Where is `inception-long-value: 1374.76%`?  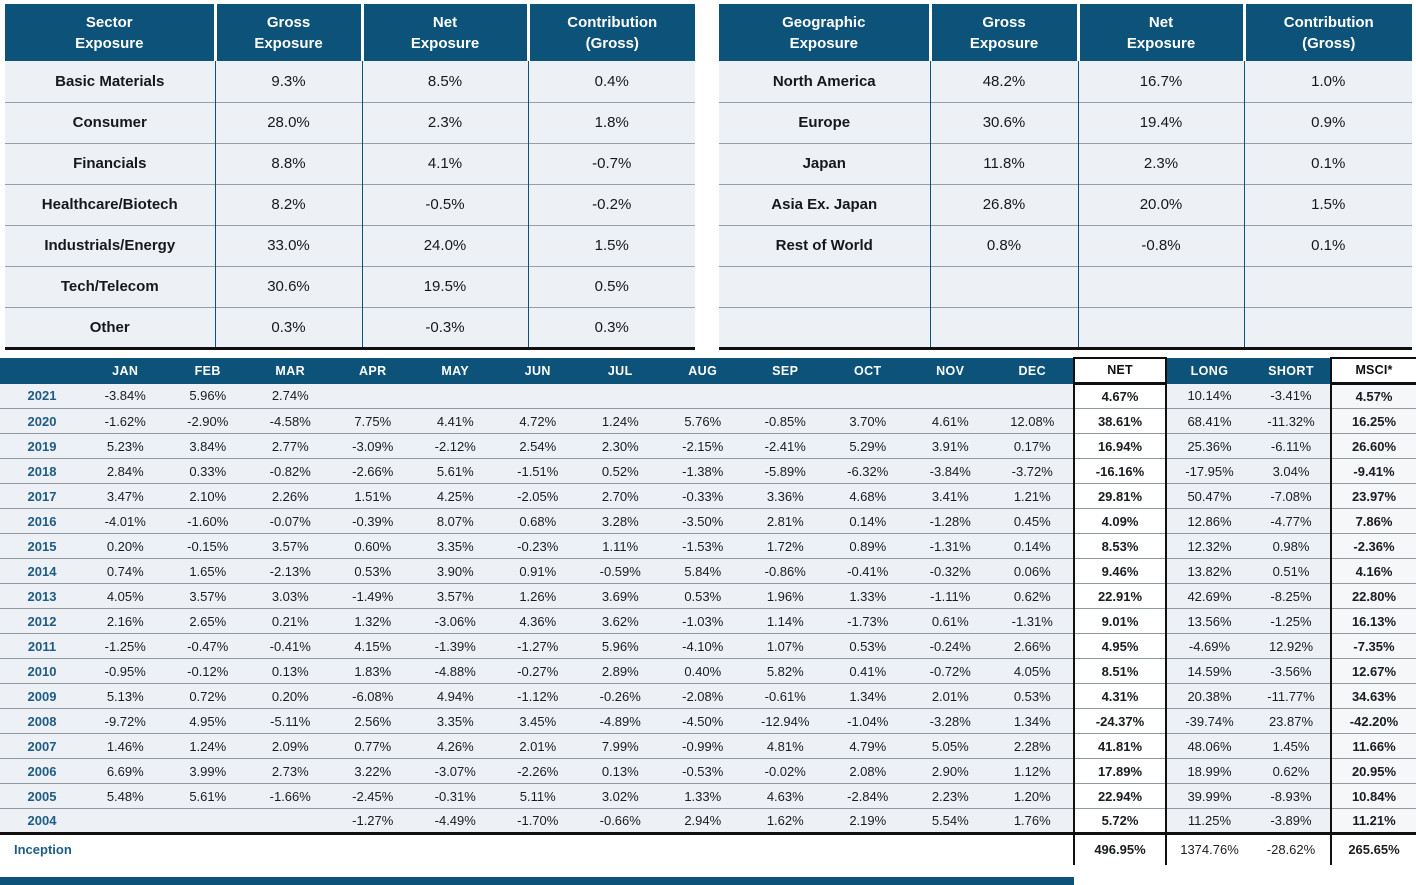 inception-long-value: 1374.76% is located at coordinates (1208, 849).